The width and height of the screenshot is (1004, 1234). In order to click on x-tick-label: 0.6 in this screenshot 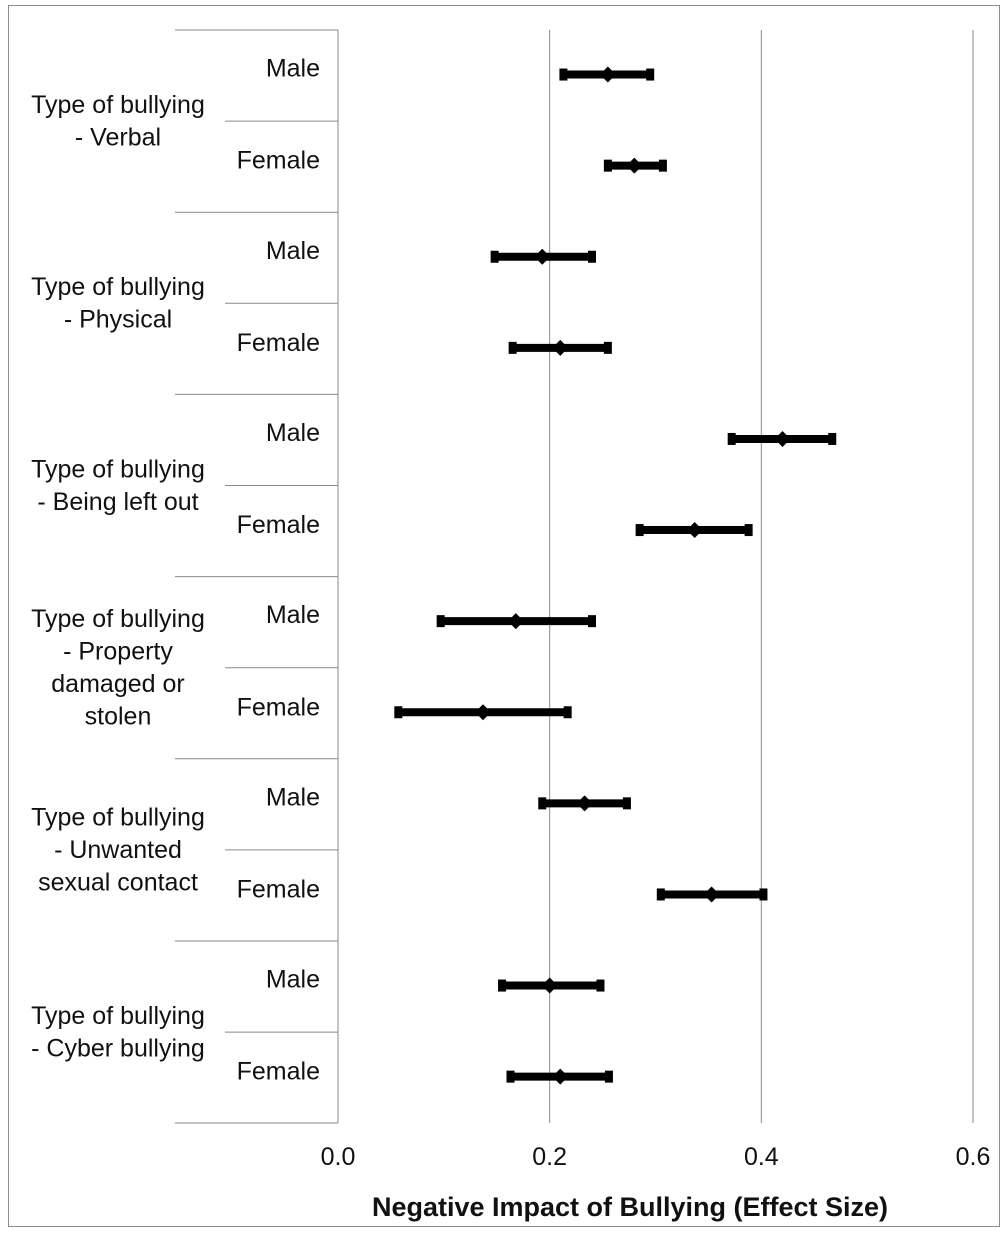, I will do `click(973, 1157)`.